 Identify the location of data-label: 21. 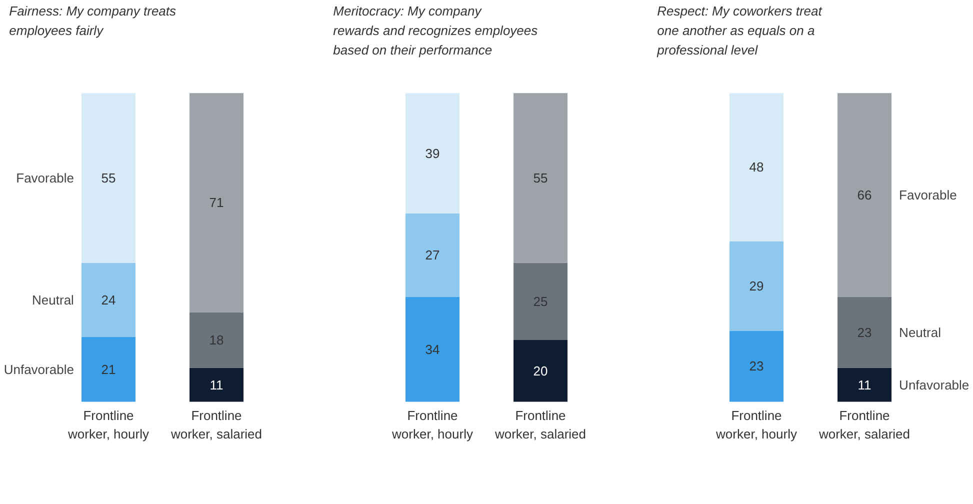
(108, 369).